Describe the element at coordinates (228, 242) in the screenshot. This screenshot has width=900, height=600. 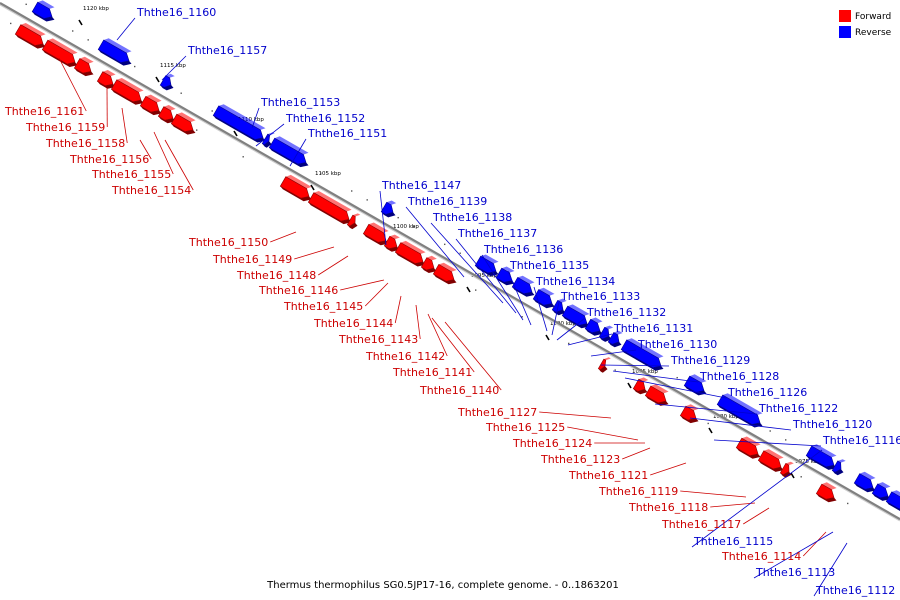
I see `forward-gene-label: Ththe16_1150` at that location.